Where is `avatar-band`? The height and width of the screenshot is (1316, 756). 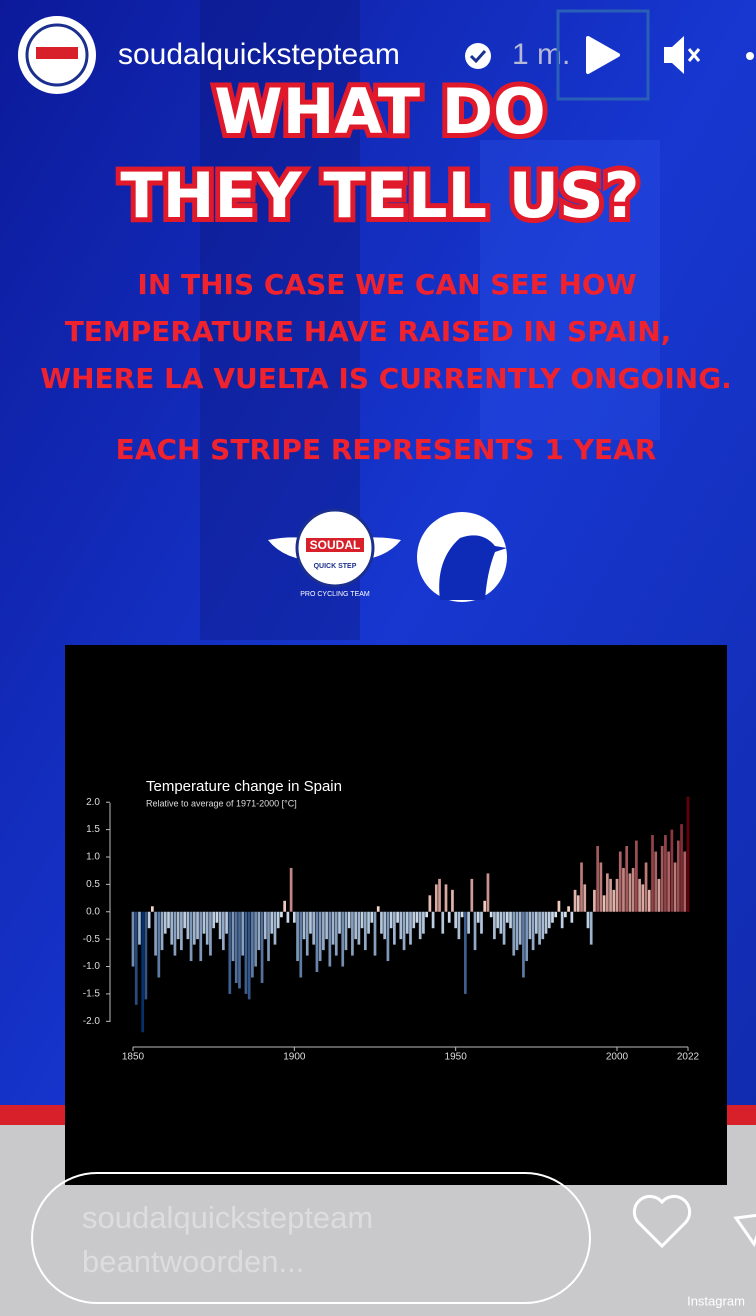 avatar-band is located at coordinates (57, 53).